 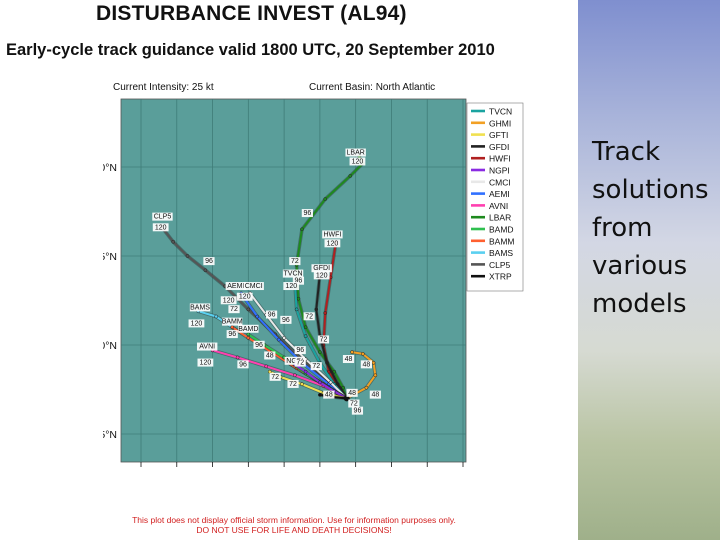 What do you see at coordinates (254, 286) in the screenshot?
I see `track-label: CMCI` at bounding box center [254, 286].